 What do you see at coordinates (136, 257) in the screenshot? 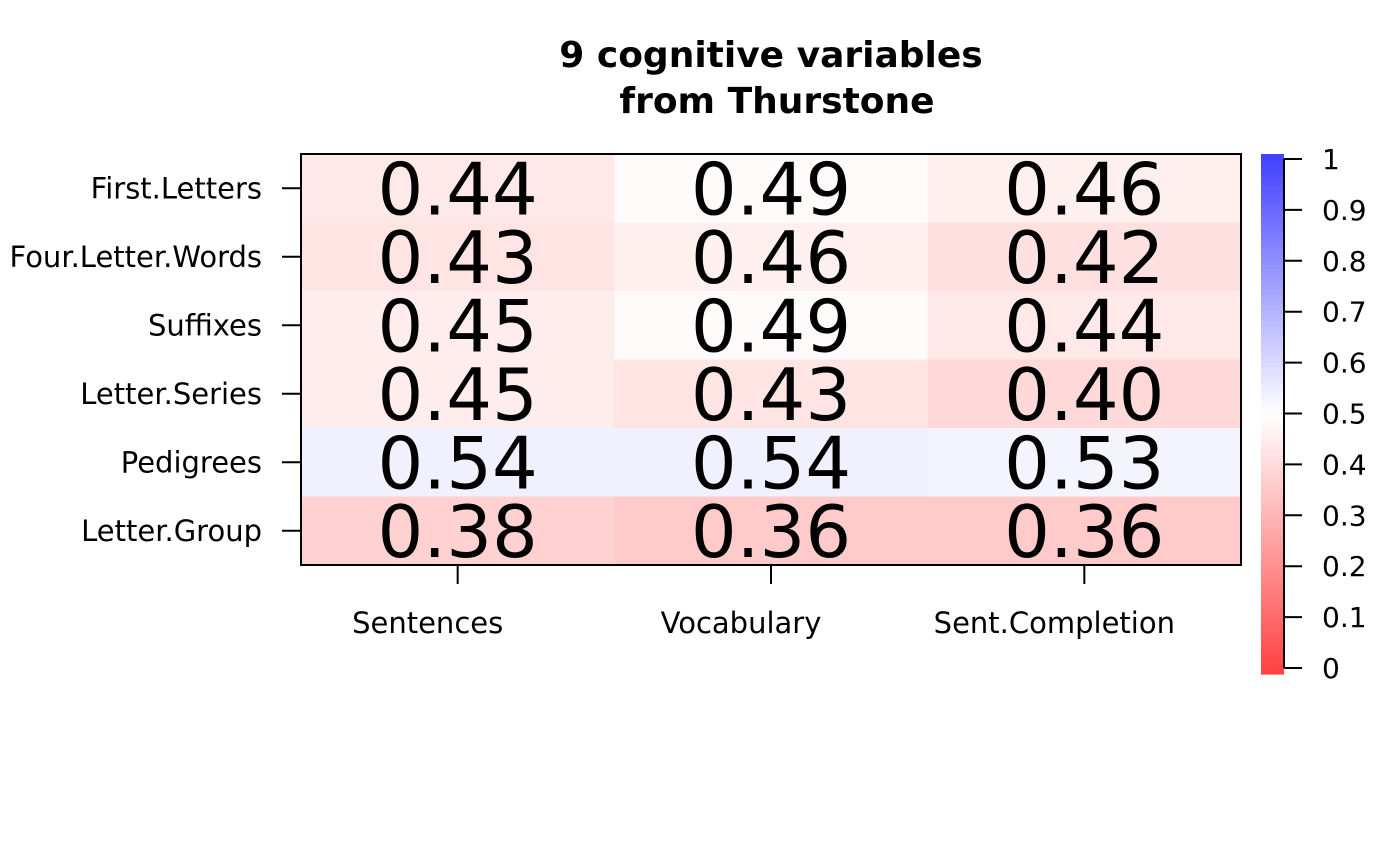
I see `y-tick-label: Four.Letter.Words` at bounding box center [136, 257].